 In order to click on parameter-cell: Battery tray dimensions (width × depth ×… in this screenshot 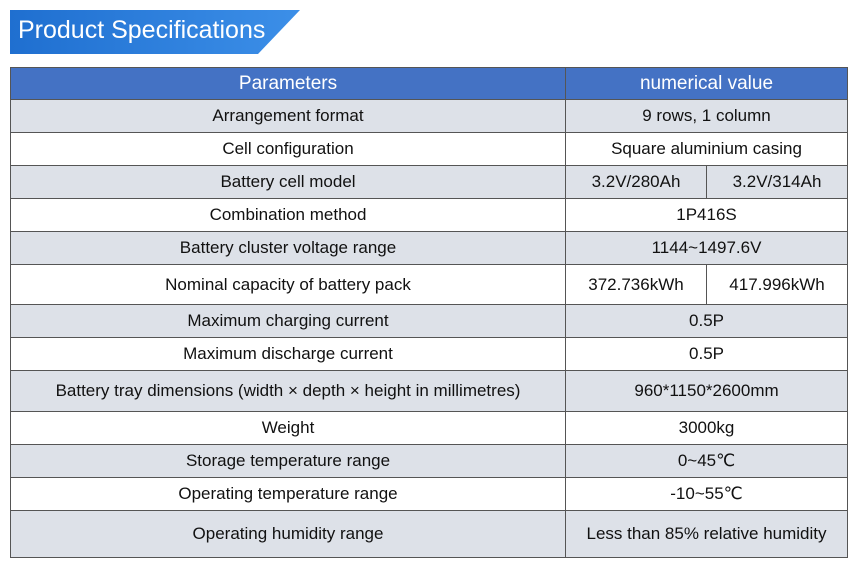, I will do `click(288, 391)`.